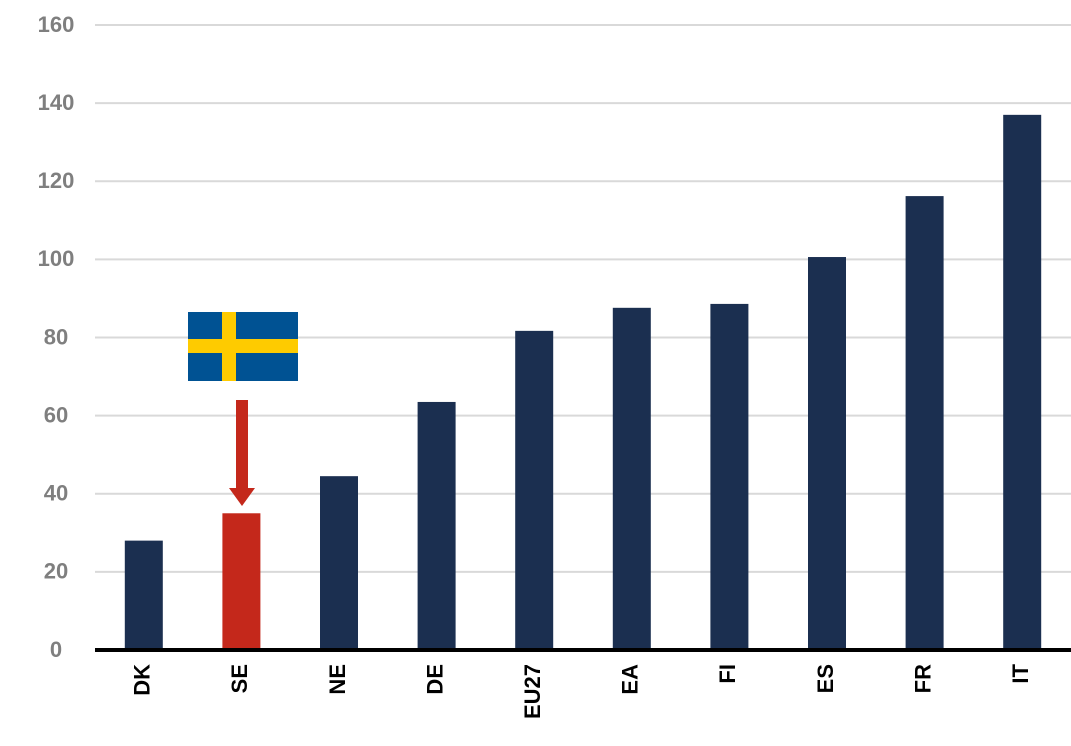  I want to click on y-tick-label: 120, so click(56, 180).